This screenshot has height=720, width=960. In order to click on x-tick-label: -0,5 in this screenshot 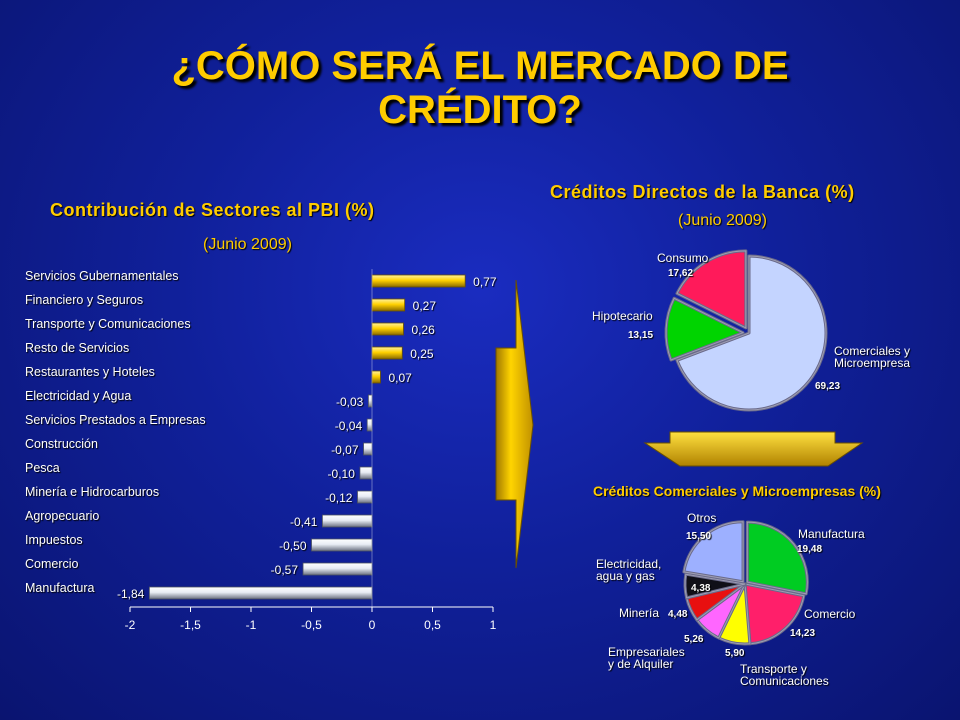, I will do `click(311, 625)`.